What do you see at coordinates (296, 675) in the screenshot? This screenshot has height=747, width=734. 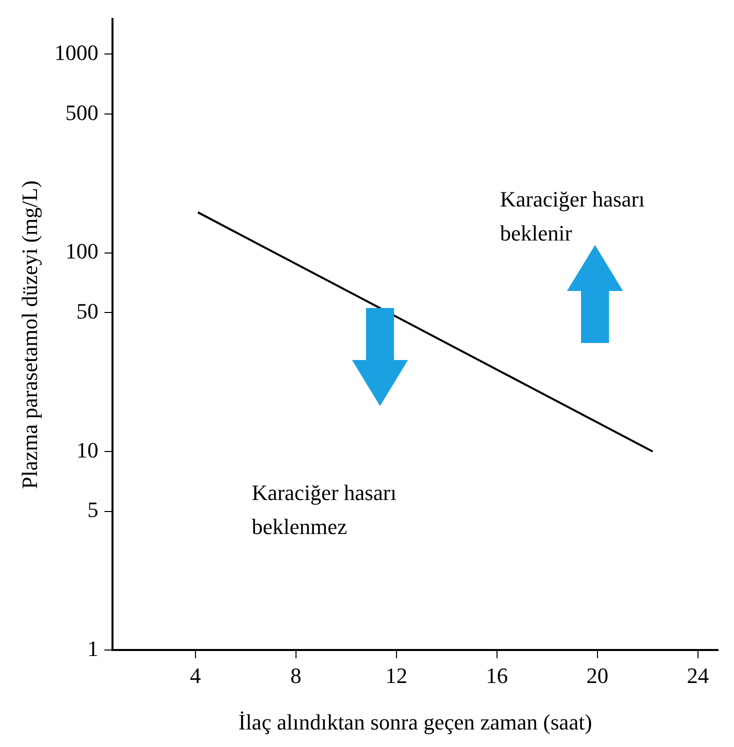 I see `x-tick-label: 8` at bounding box center [296, 675].